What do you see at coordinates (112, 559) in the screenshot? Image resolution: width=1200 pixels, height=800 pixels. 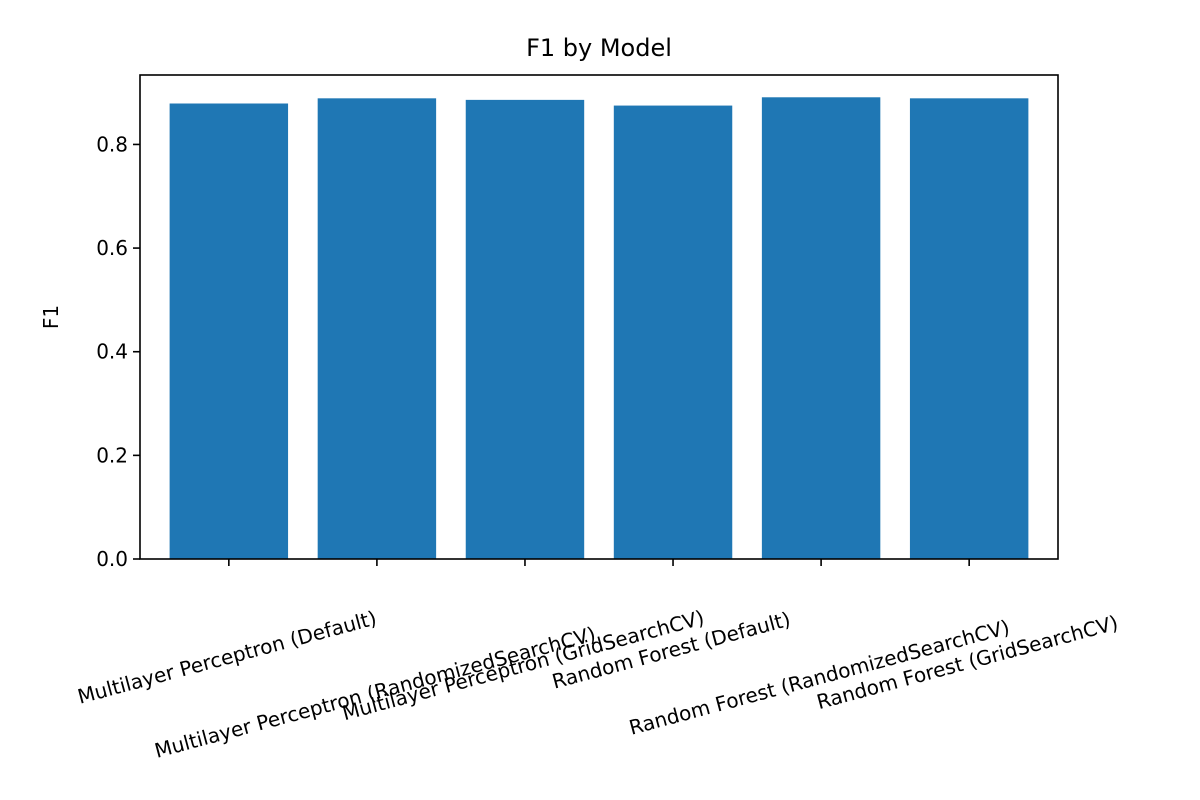 I see `y-tick-label: 0.0` at bounding box center [112, 559].